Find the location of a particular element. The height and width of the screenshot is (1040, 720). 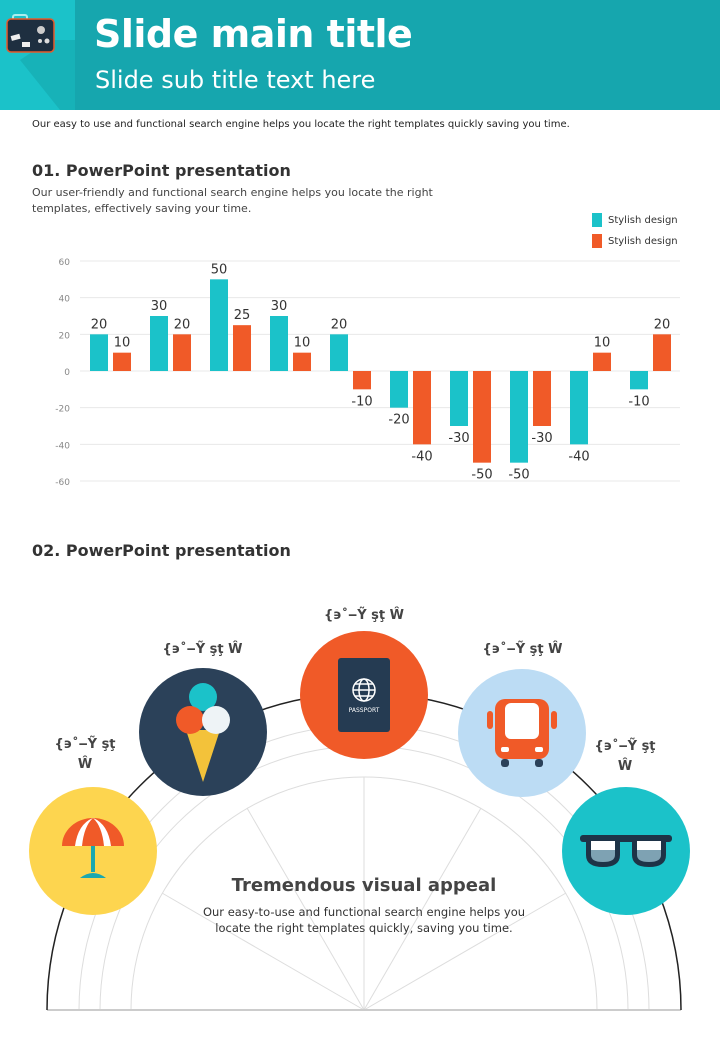

y-tick-label: -40 is located at coordinates (62, 446).